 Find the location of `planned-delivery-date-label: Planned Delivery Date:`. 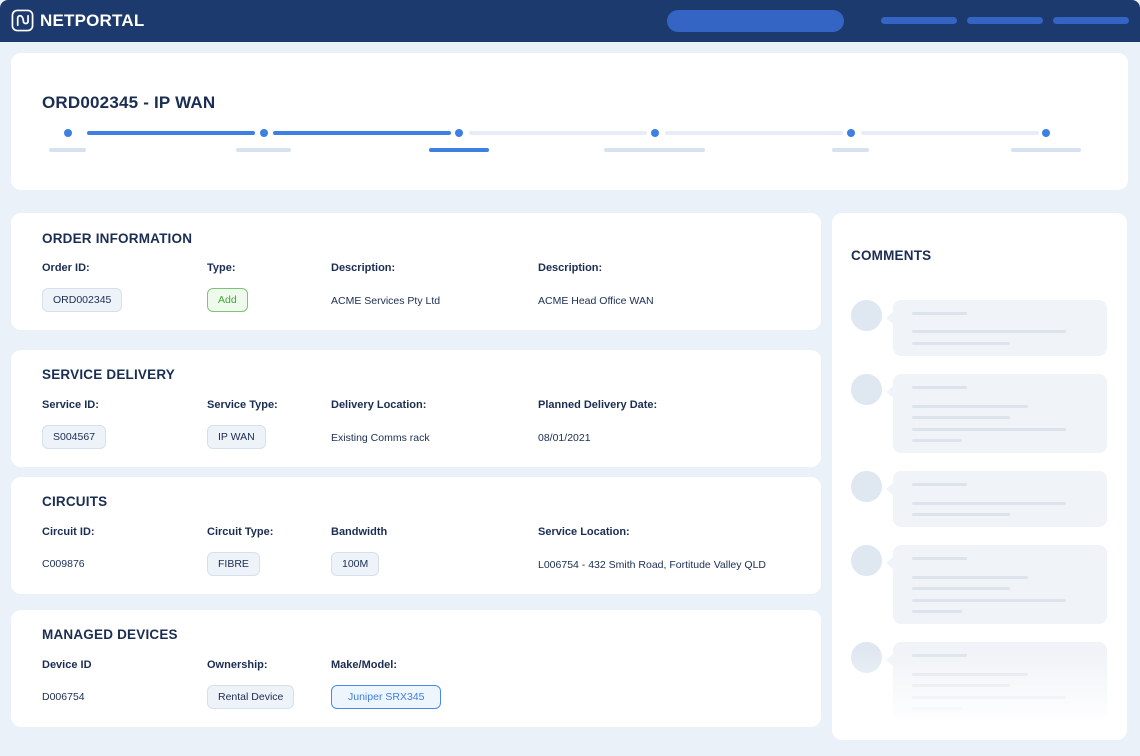

planned-delivery-date-label: Planned Delivery Date: is located at coordinates (598, 405).